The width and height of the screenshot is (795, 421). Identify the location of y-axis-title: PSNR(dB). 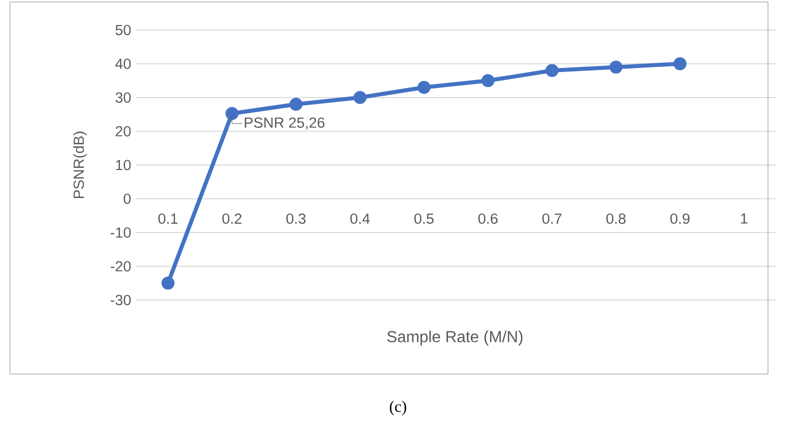
(80, 165).